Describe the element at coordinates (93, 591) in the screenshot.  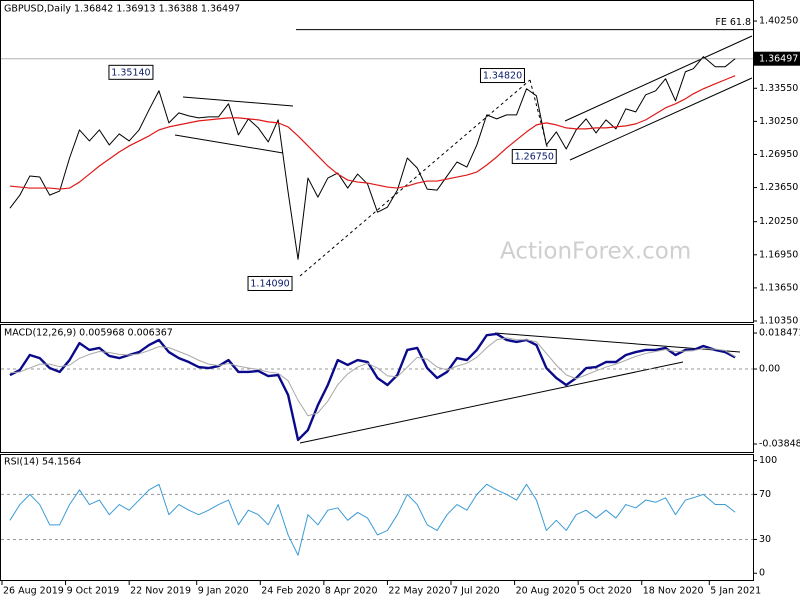
I see `x-tick-label: 9 Oct 2019` at that location.